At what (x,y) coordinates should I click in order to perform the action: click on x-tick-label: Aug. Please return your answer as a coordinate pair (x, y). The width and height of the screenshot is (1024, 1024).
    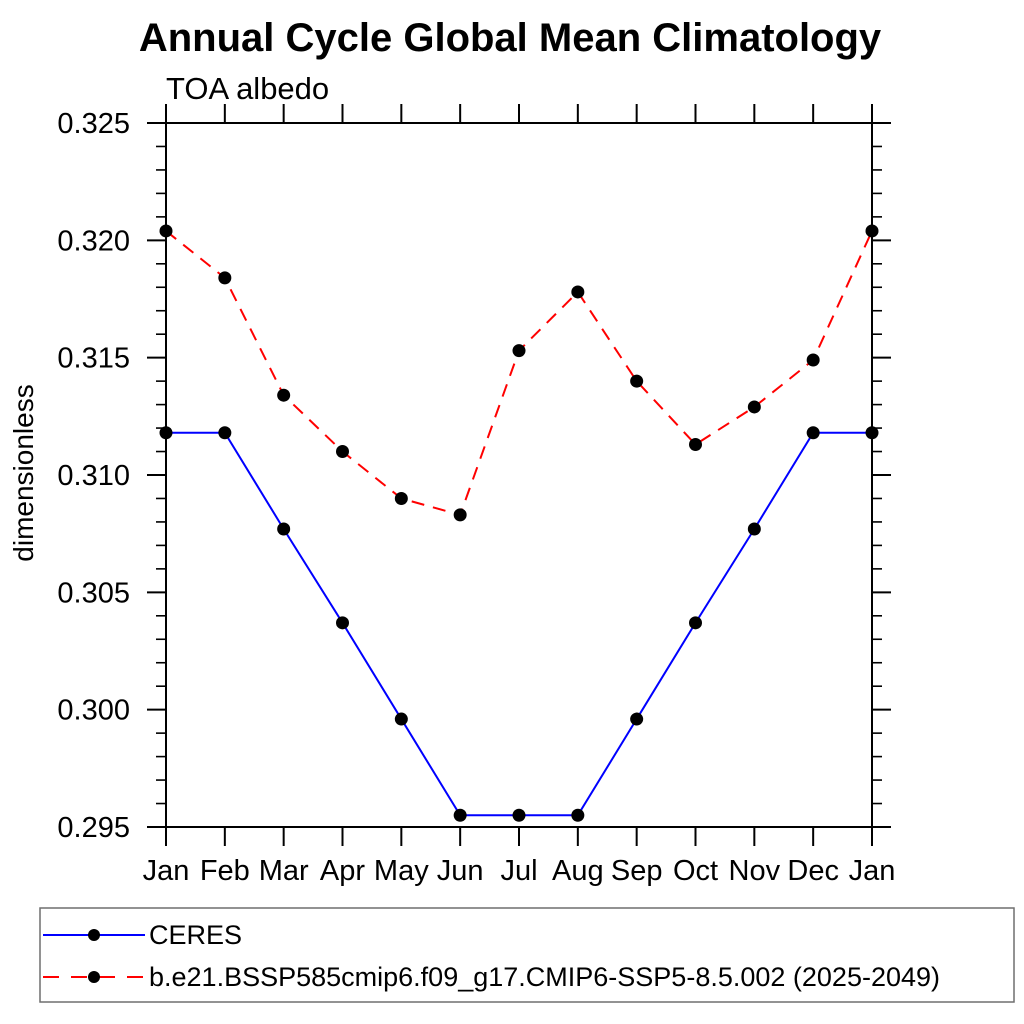
    Looking at the image, I should click on (578, 871).